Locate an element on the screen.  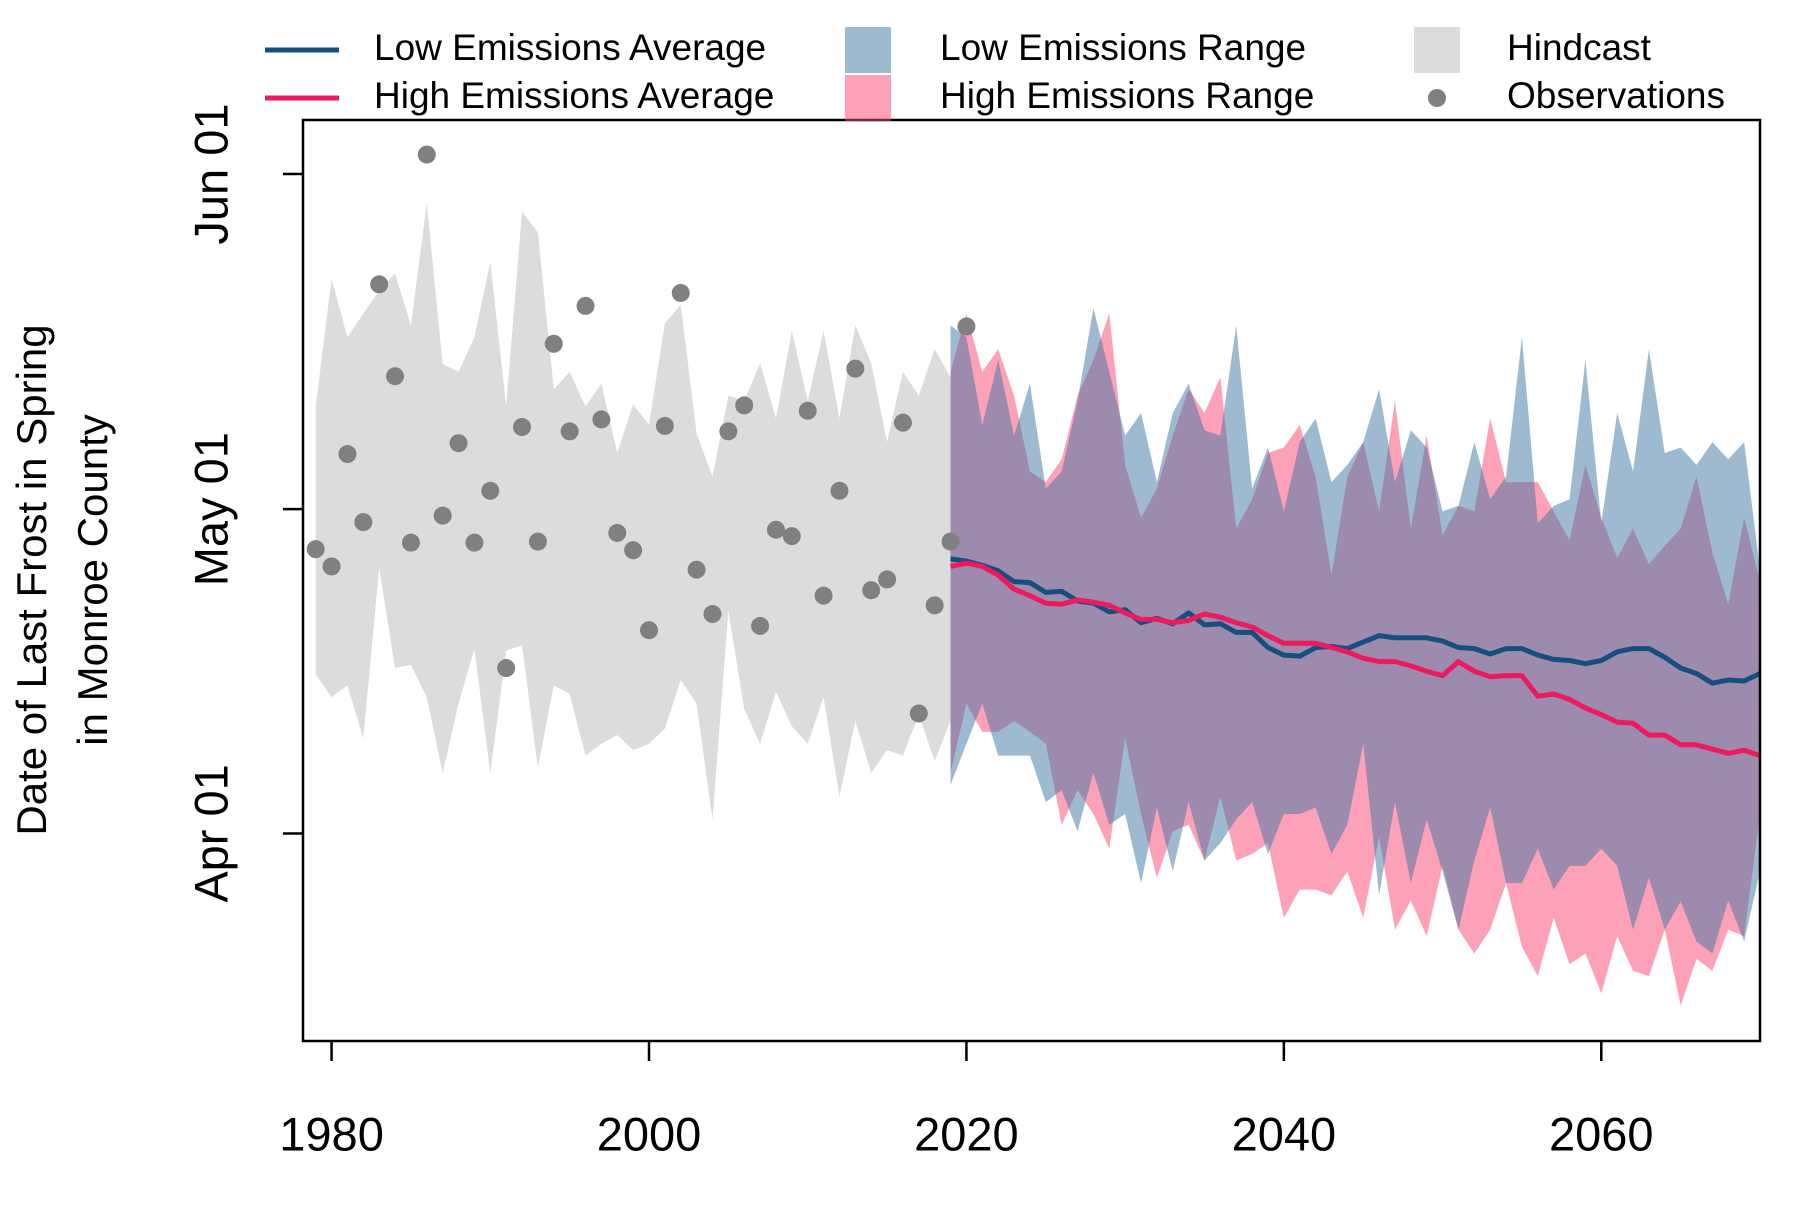
y-axis-title: Date of Last Frost in Spring is located at coordinates (31, 579).